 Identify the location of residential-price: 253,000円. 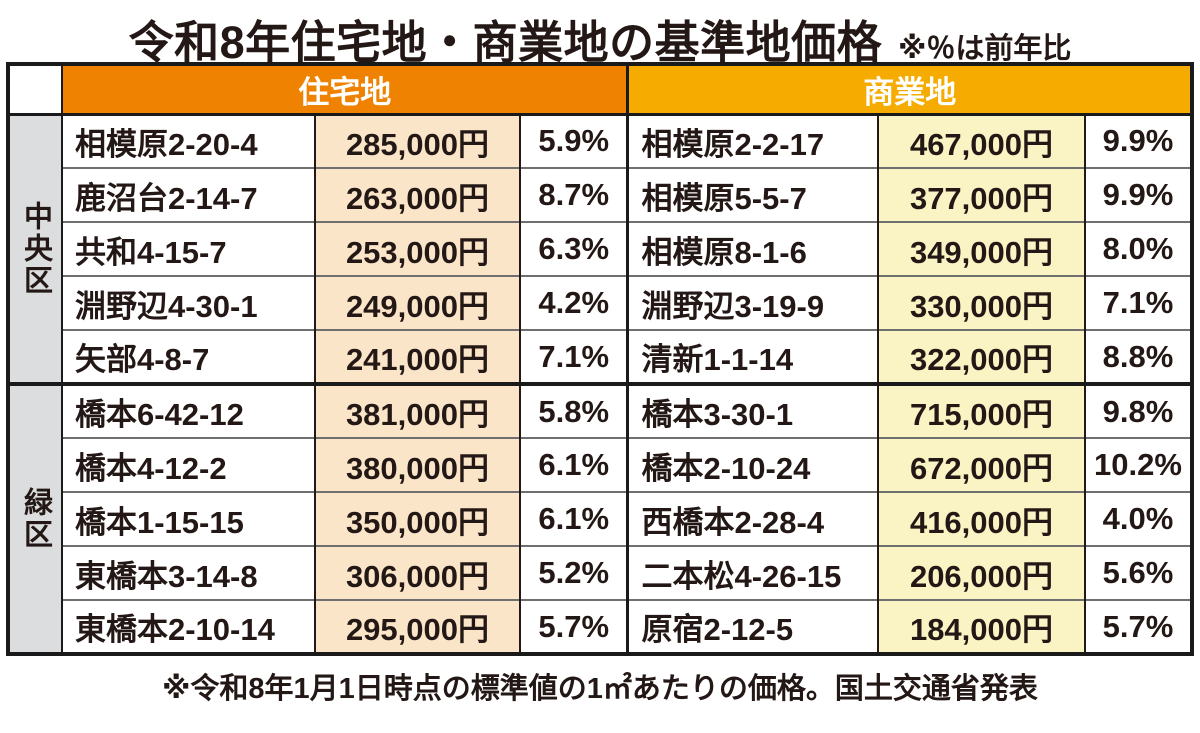
(416, 248).